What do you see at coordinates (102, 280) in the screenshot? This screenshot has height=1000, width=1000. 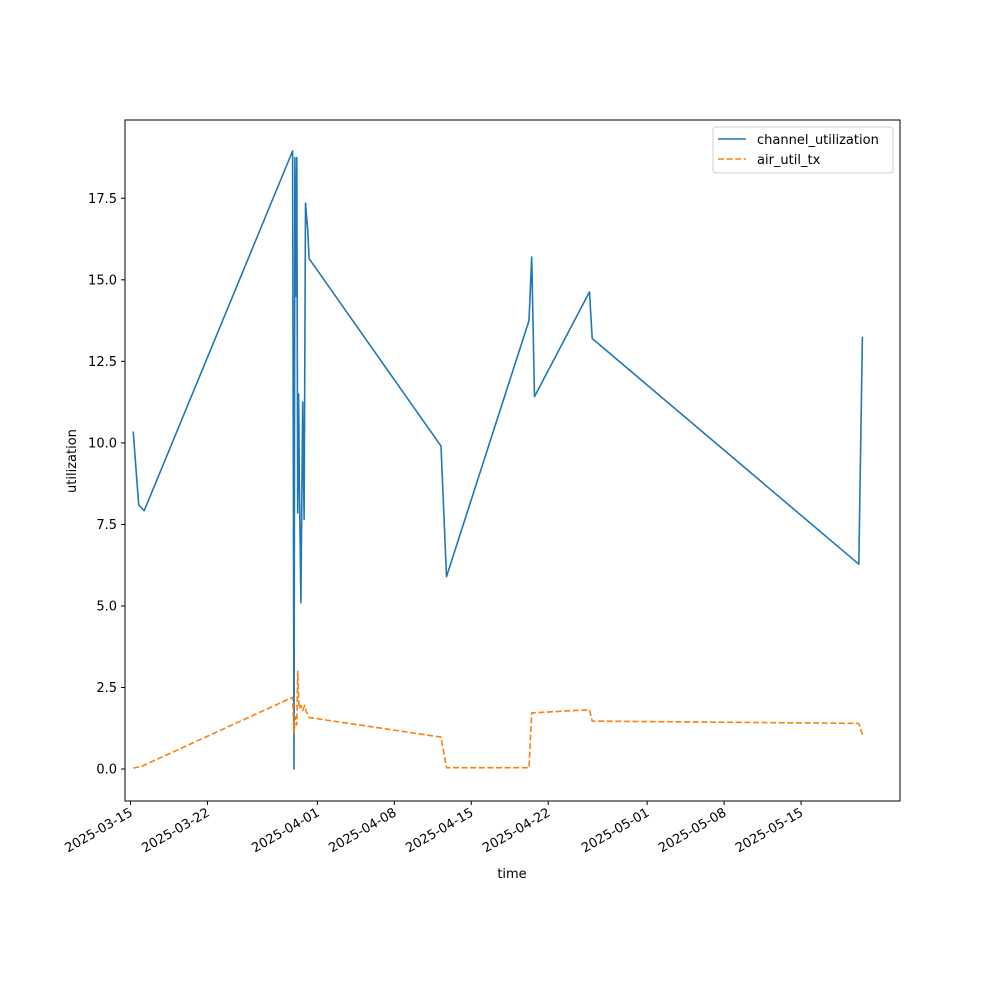 I see `y-tick-label: 15.0` at bounding box center [102, 280].